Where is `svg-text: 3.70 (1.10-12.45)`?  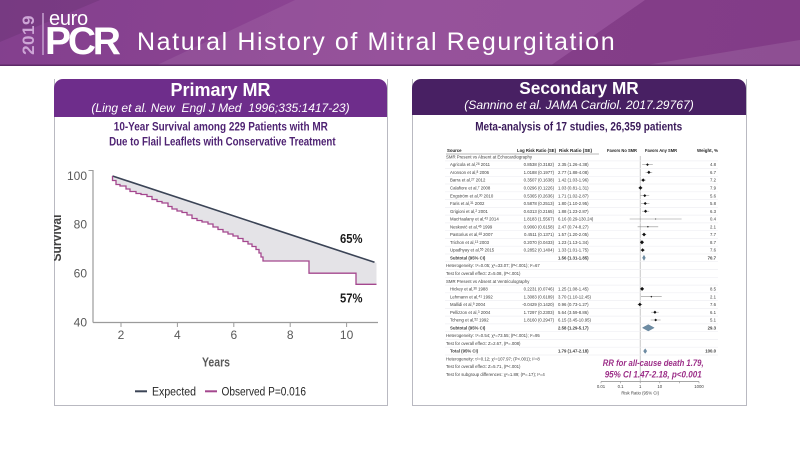
svg-text: 3.70 (1.10-12.45) is located at coordinates (575, 296).